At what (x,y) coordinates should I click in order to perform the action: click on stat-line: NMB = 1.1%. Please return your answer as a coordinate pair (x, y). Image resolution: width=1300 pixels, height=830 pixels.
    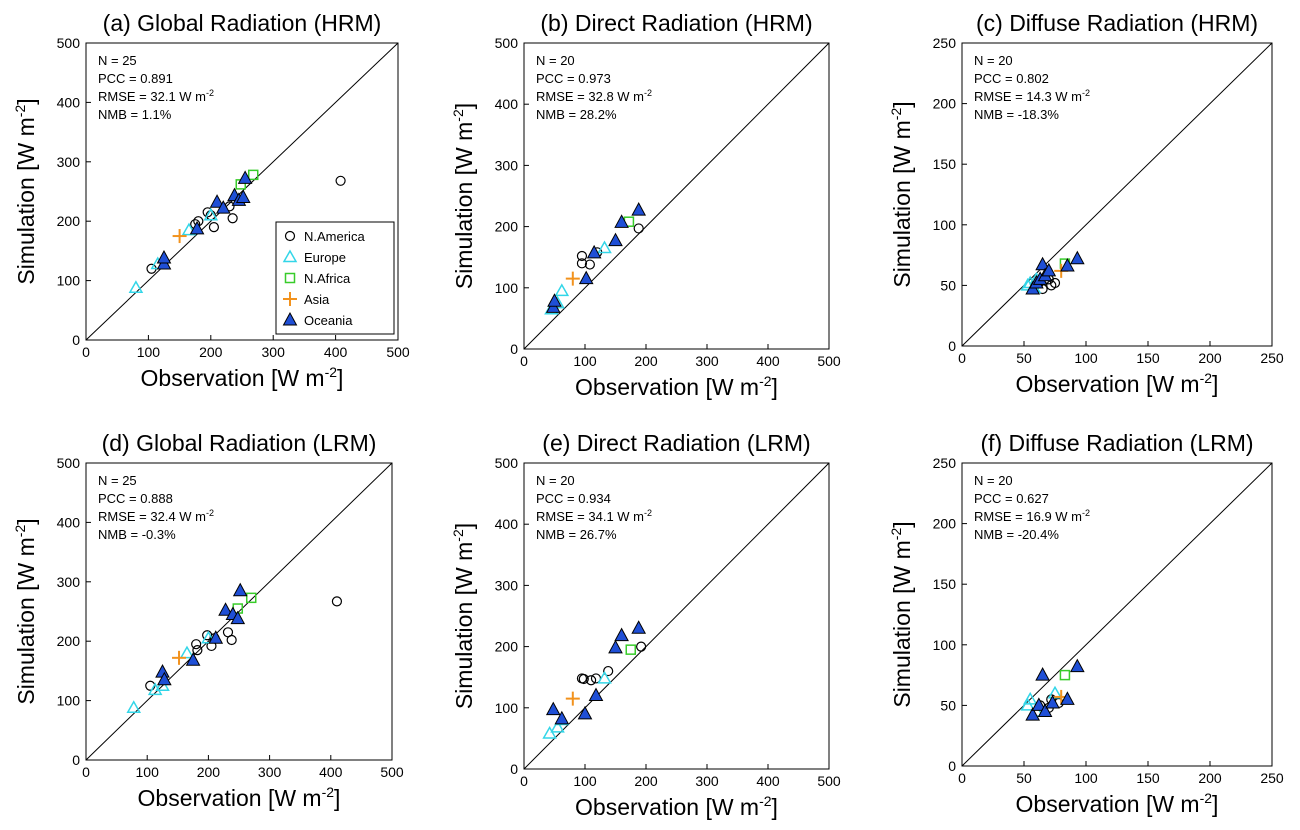
    Looking at the image, I should click on (135, 114).